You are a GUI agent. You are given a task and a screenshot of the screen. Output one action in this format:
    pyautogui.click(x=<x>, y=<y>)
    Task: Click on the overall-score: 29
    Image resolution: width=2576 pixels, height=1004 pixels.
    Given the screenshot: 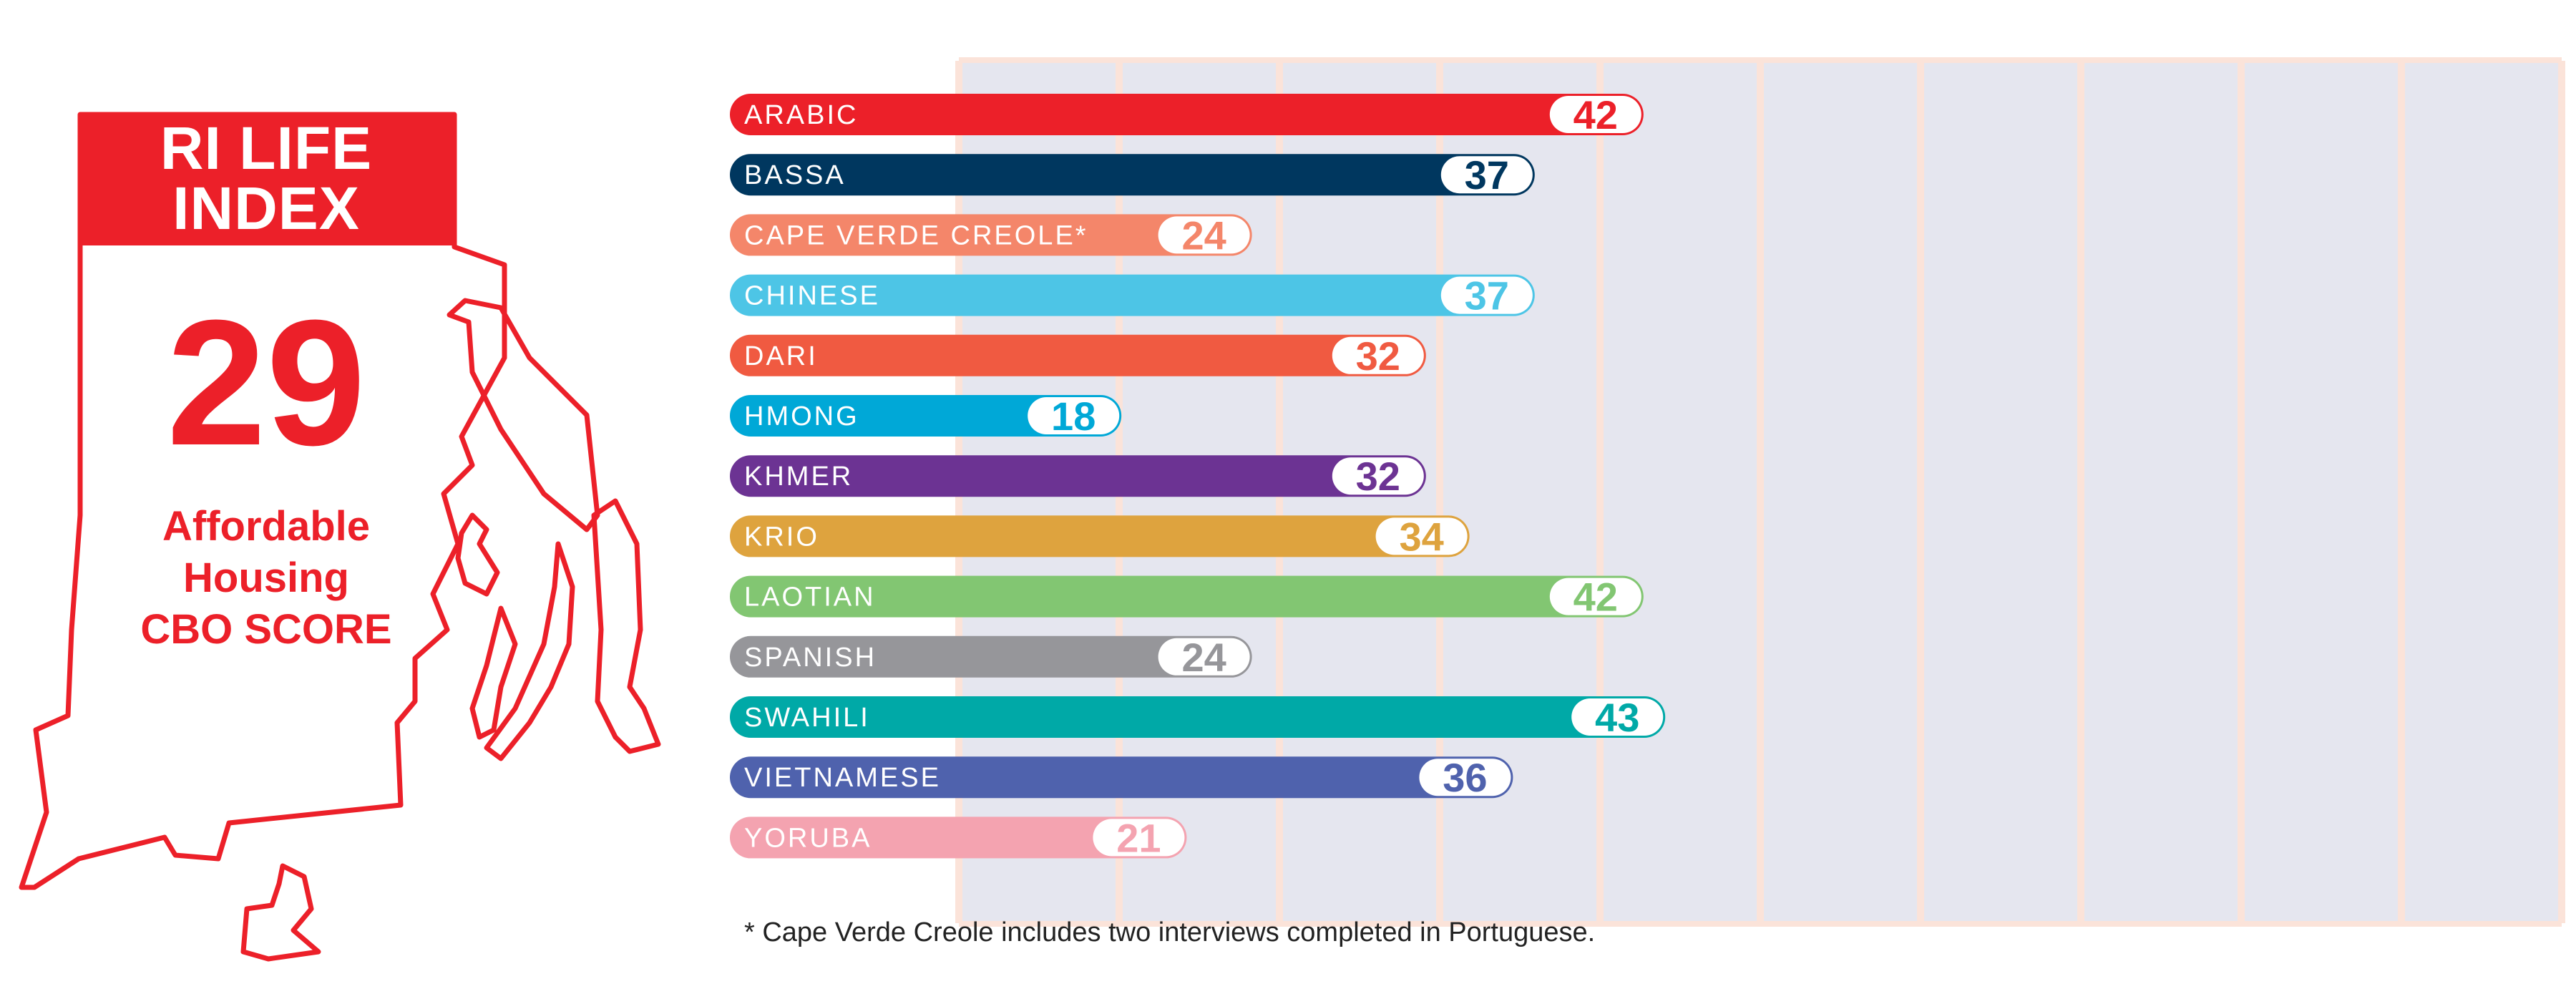 What is the action you would take?
    pyautogui.click(x=266, y=383)
    